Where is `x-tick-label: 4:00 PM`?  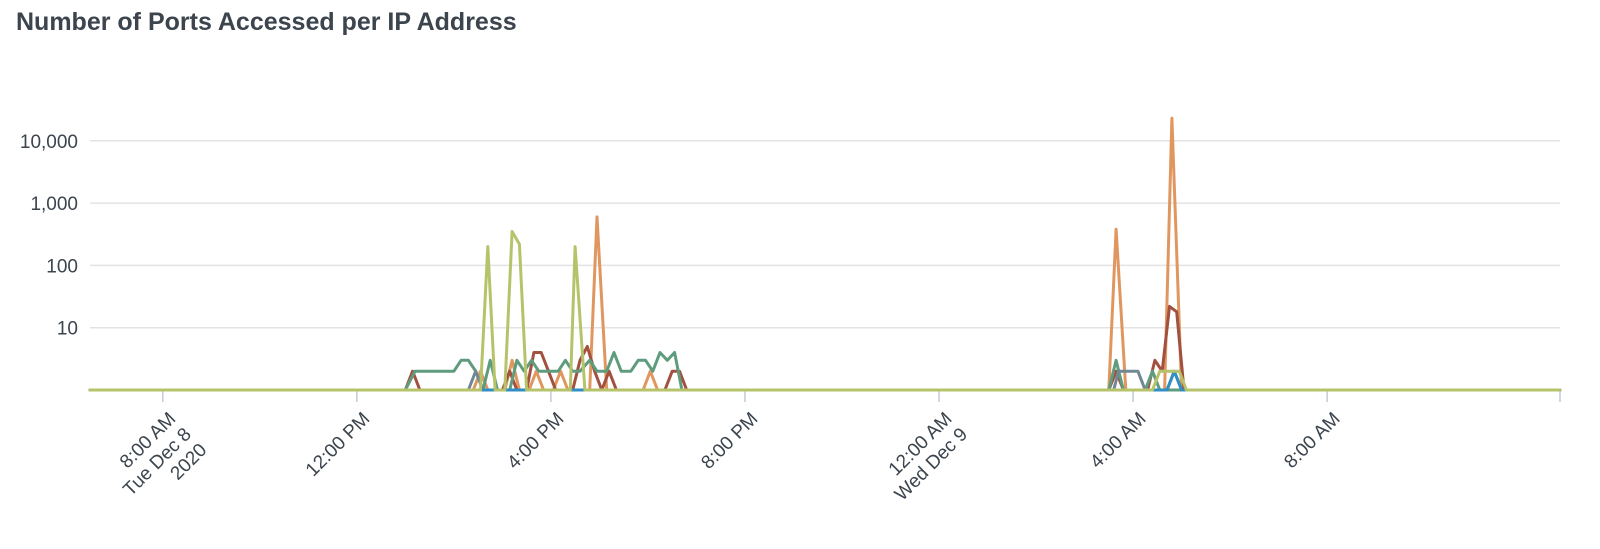
x-tick-label: 4:00 PM is located at coordinates (535, 441).